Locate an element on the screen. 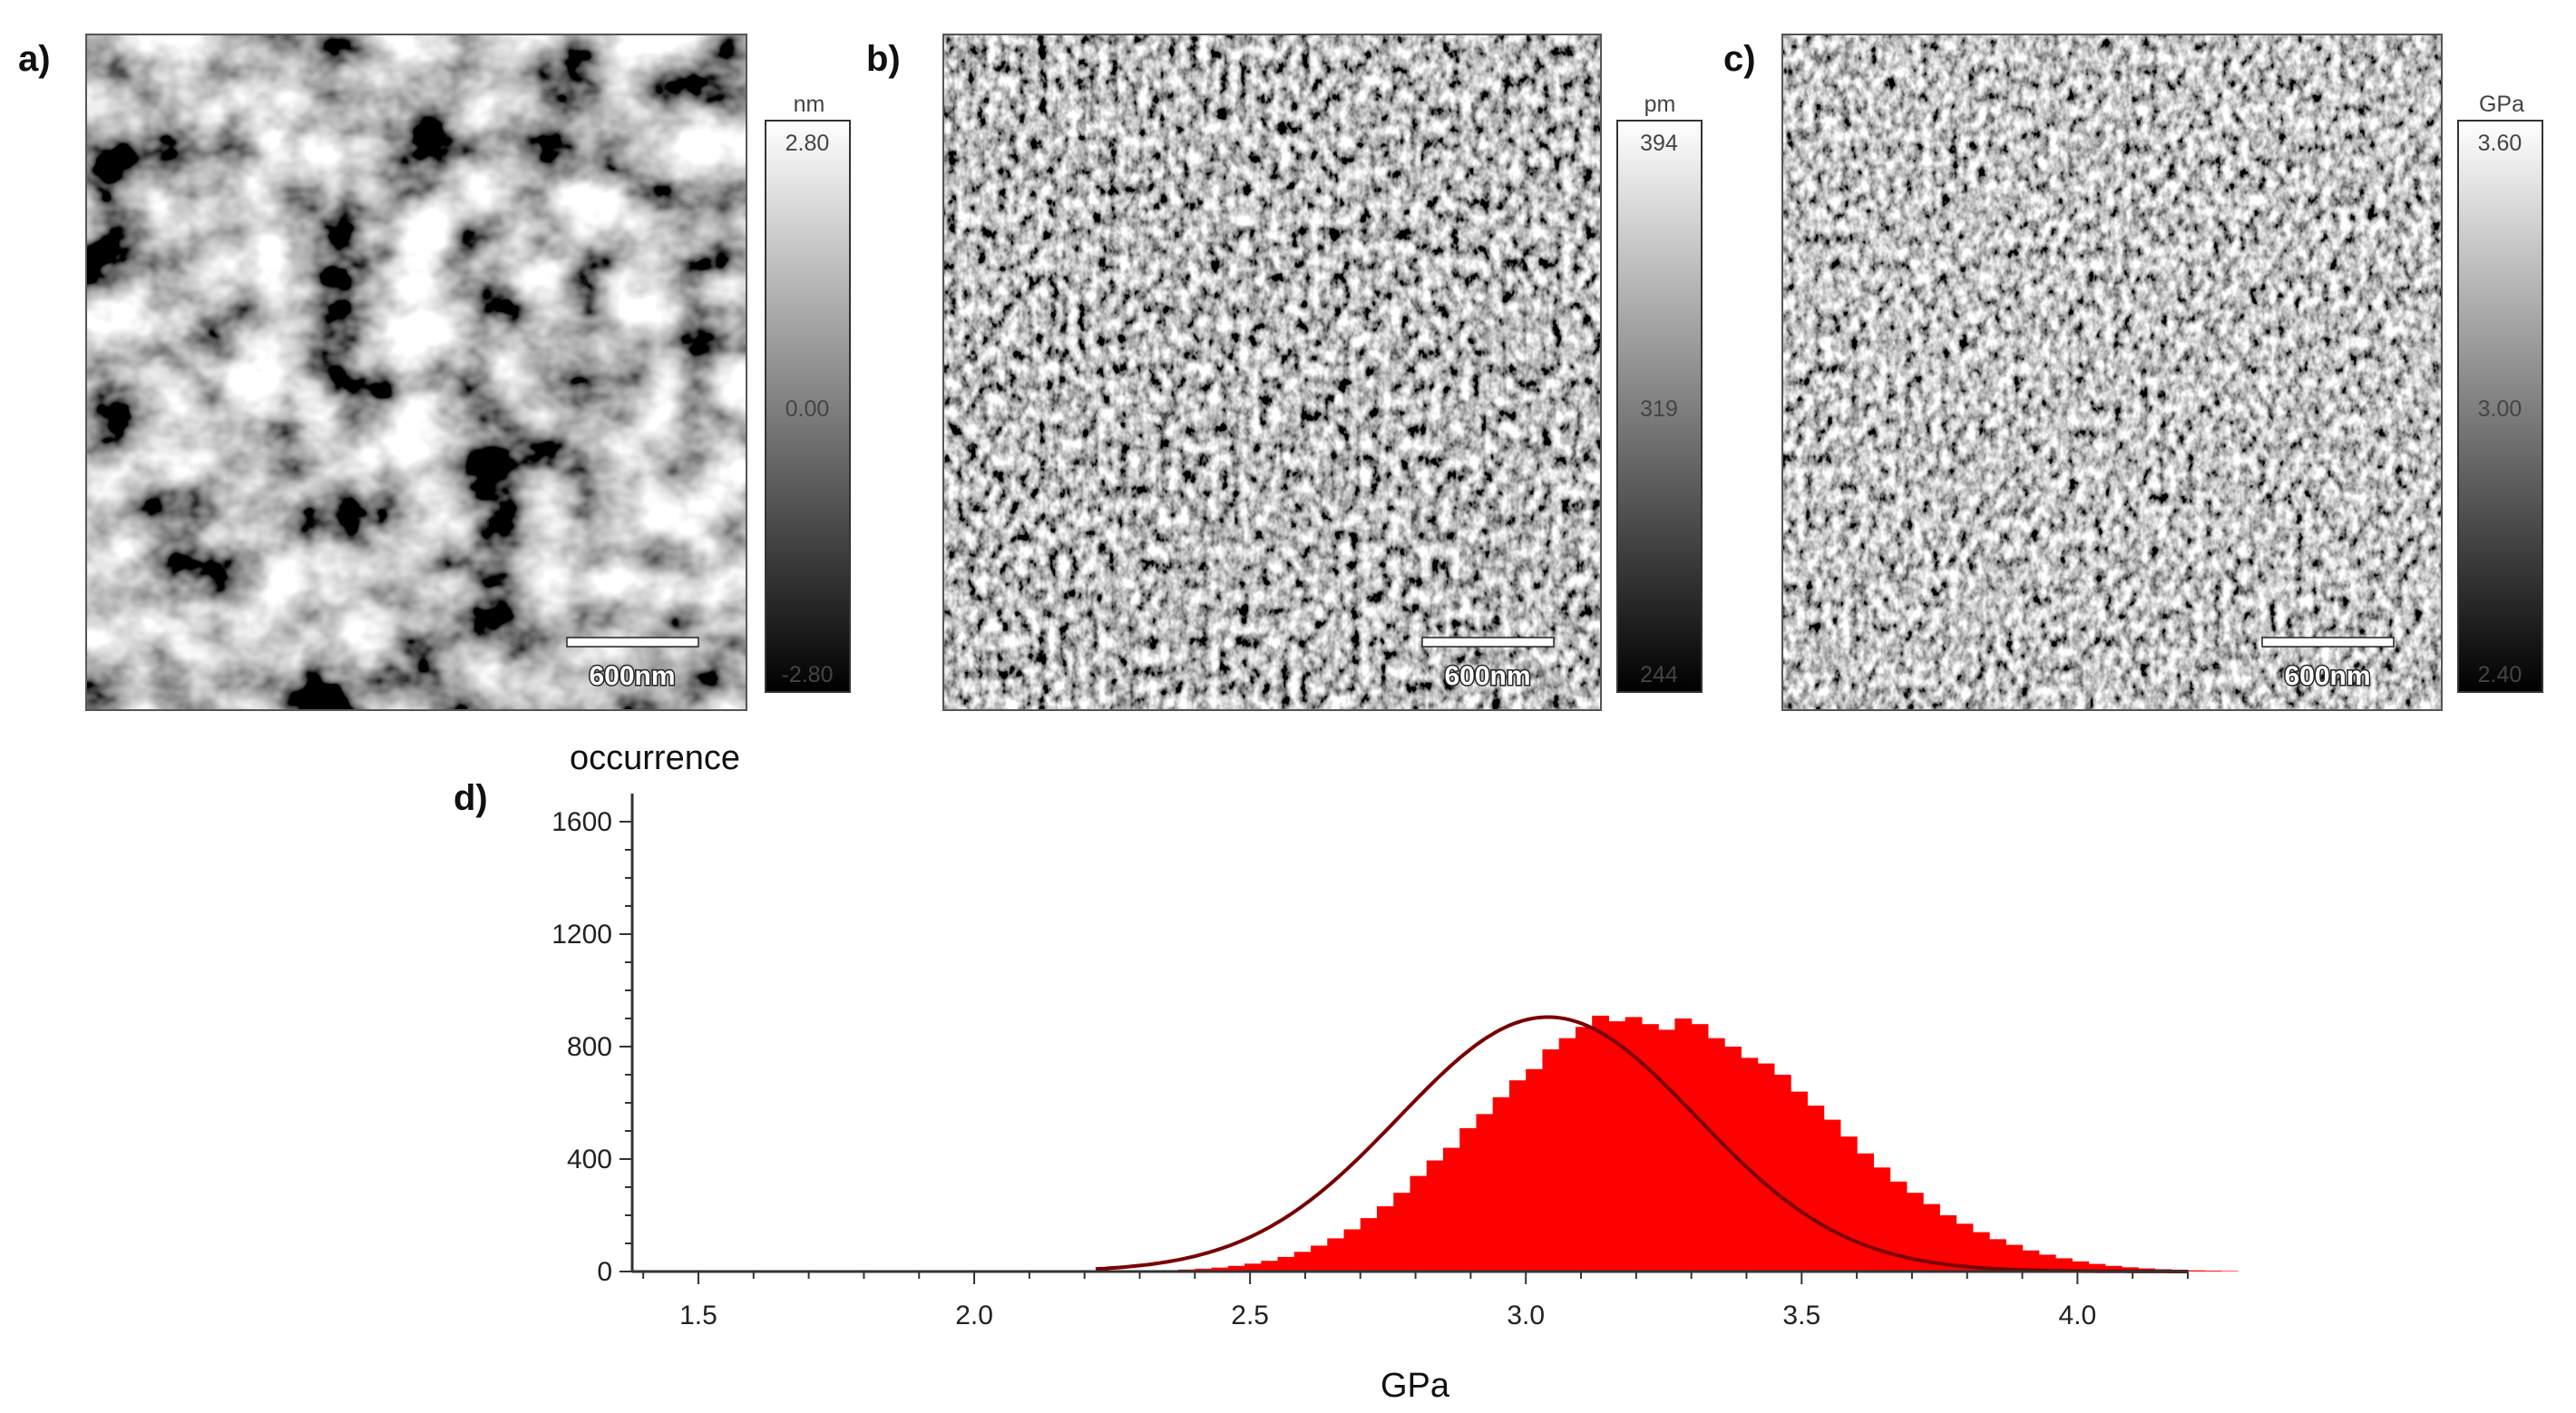  x-tick-label: 1.5 is located at coordinates (698, 1315).